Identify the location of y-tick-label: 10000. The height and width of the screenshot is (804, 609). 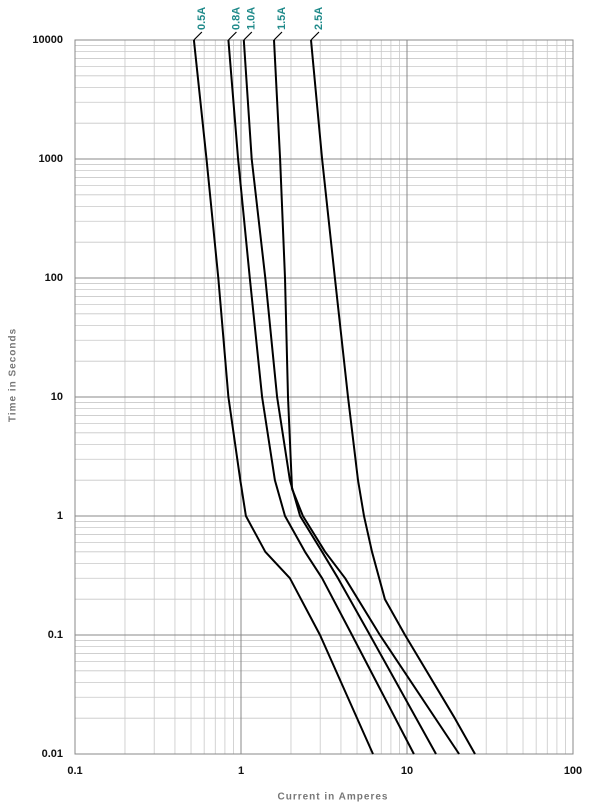
(47, 40).